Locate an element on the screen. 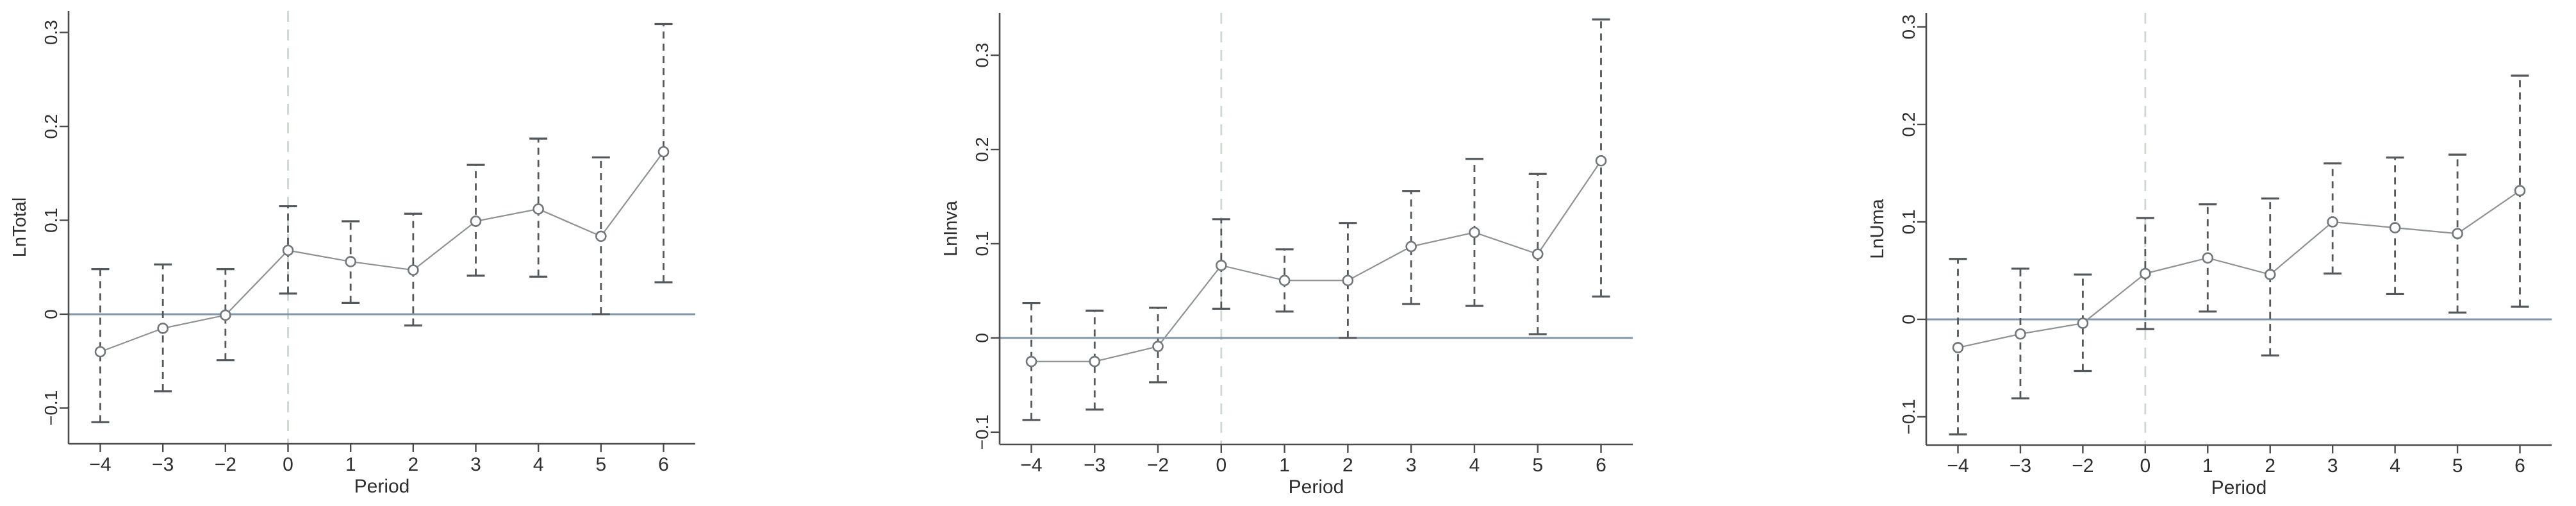  y-axis-label: LnTotal is located at coordinates (20, 228).